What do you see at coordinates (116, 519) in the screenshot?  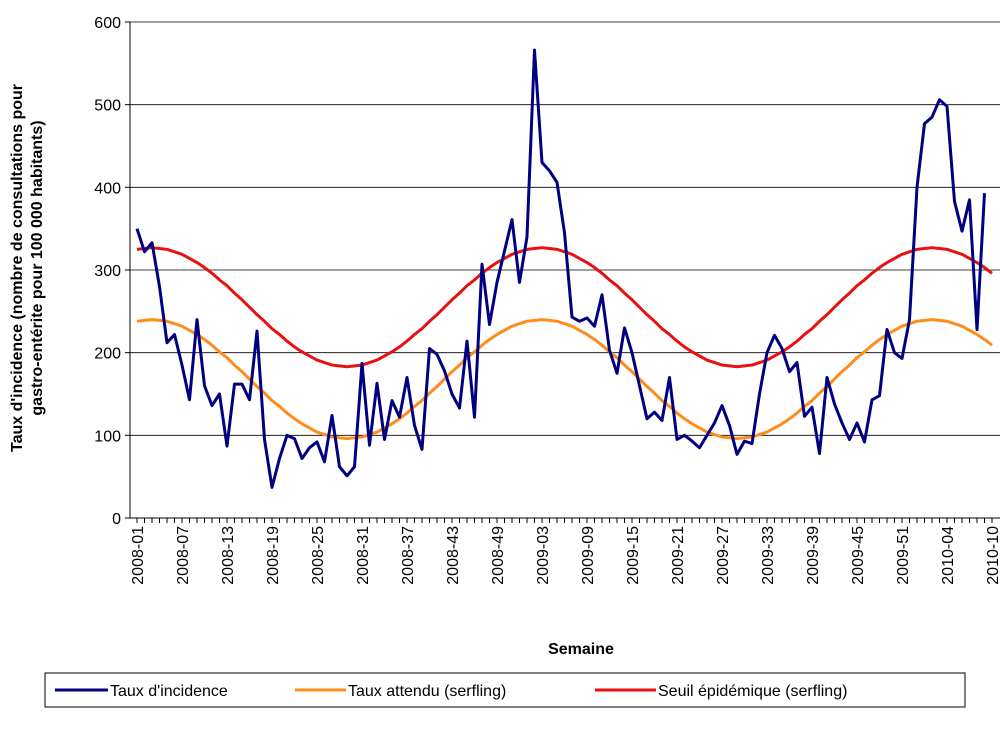 I see `y-tick-label: 0` at bounding box center [116, 519].